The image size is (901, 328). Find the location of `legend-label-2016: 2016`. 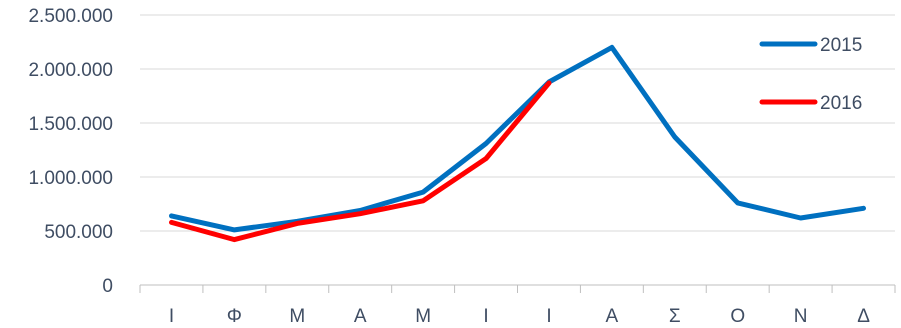

legend-label-2016: 2016 is located at coordinates (841, 103).